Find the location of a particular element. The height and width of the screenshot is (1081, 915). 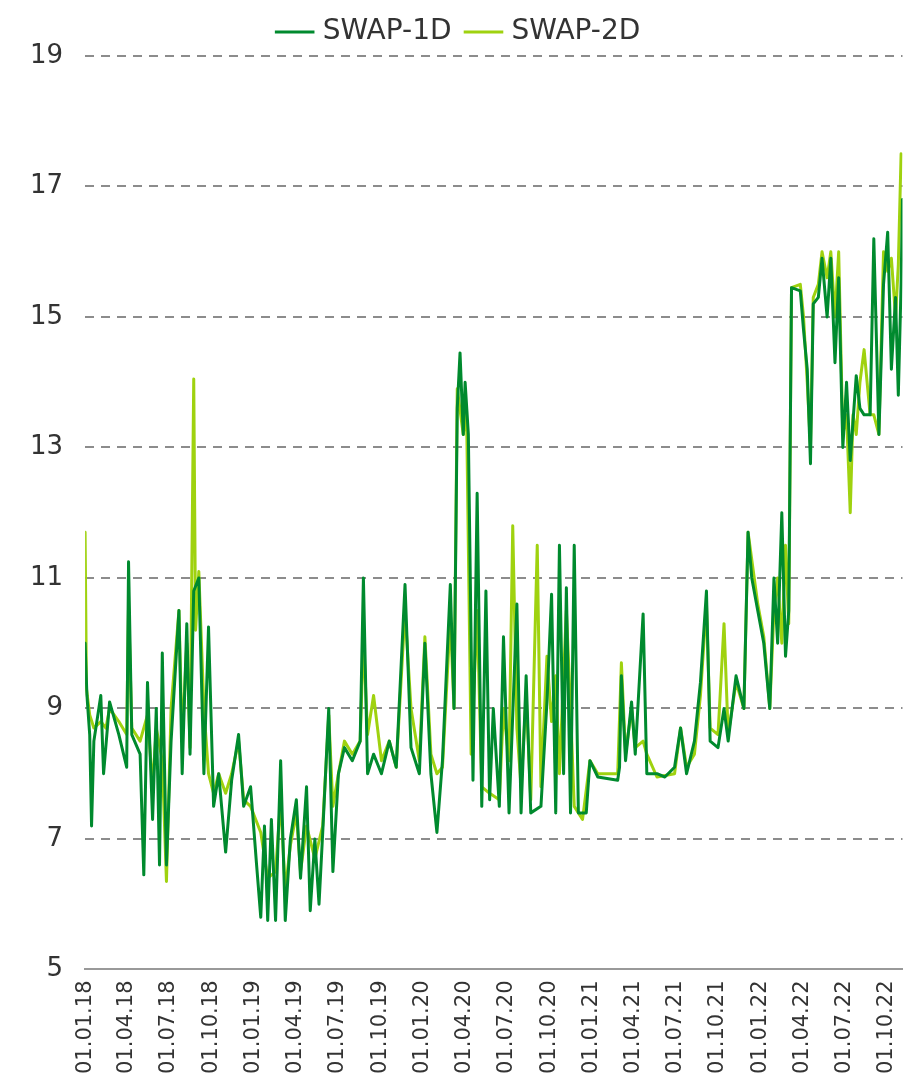

legend-label: SWAP-2D is located at coordinates (576, 30).